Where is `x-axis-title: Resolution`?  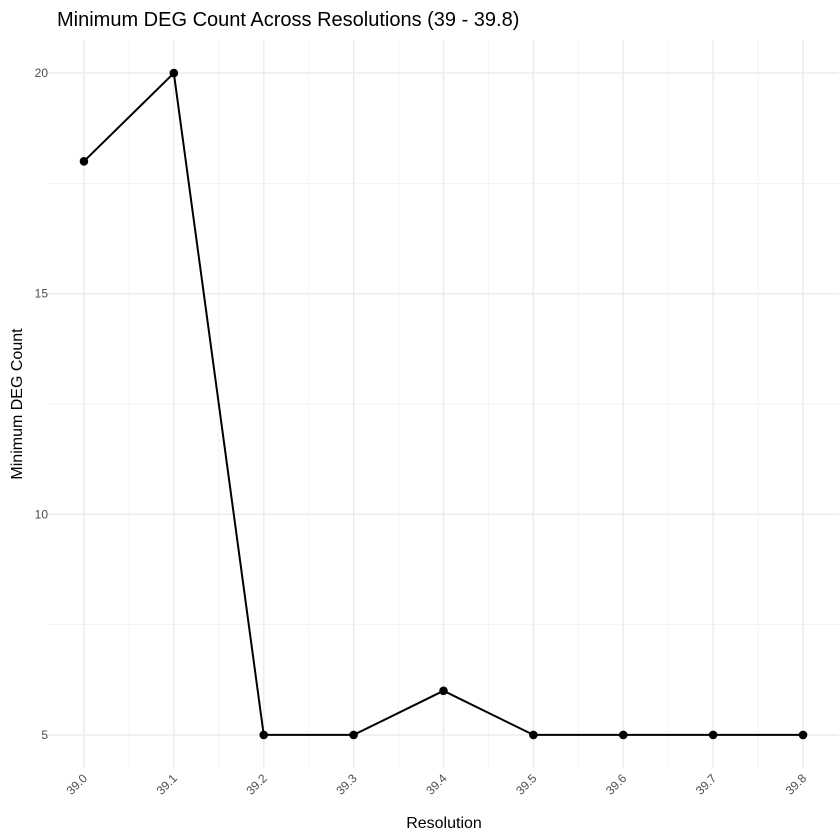 x-axis-title: Resolution is located at coordinates (444, 823).